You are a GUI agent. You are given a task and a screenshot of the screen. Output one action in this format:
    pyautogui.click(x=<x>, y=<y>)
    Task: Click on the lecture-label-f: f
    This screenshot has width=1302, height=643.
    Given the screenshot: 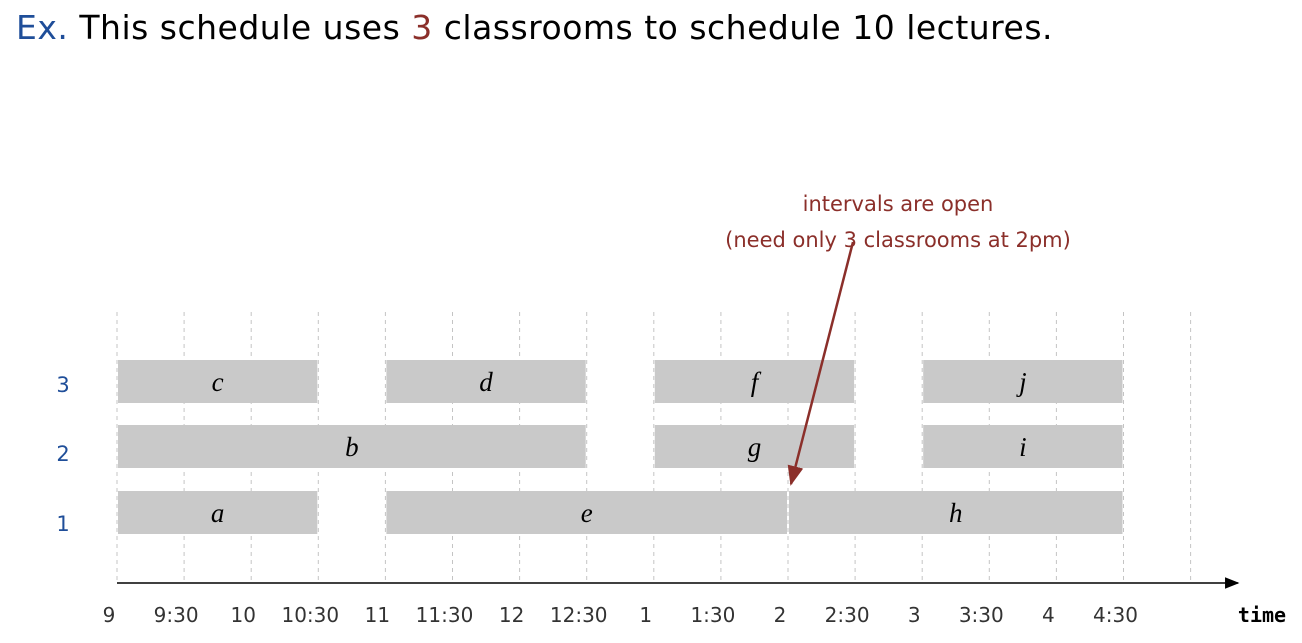 What is the action you would take?
    pyautogui.click(x=756, y=382)
    